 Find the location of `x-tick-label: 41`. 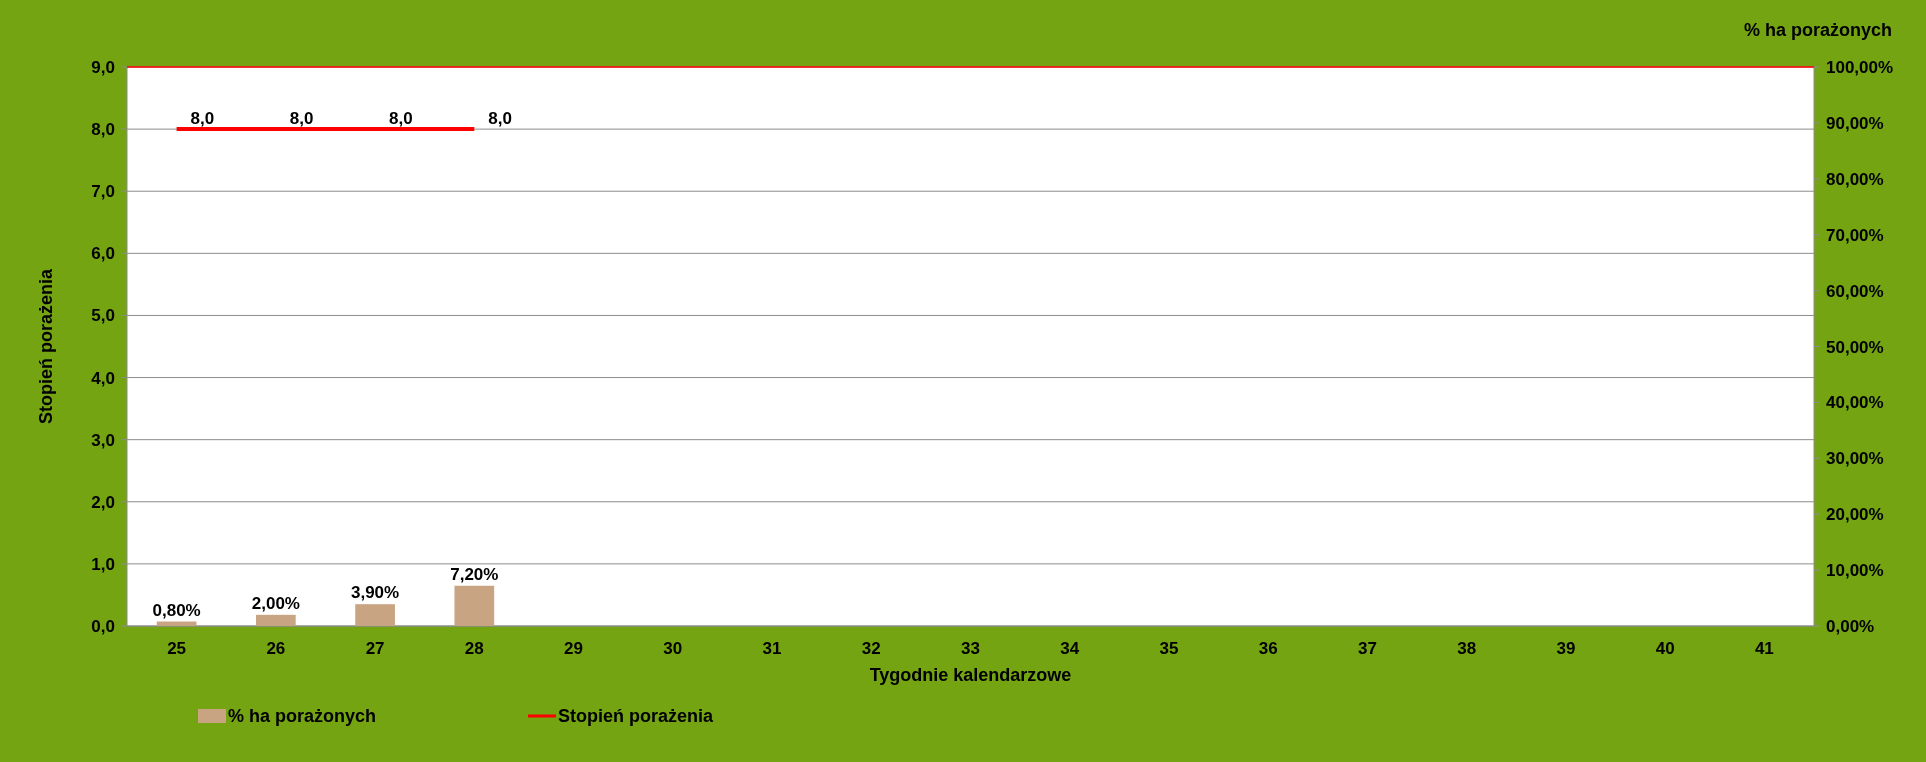

x-tick-label: 41 is located at coordinates (1764, 648).